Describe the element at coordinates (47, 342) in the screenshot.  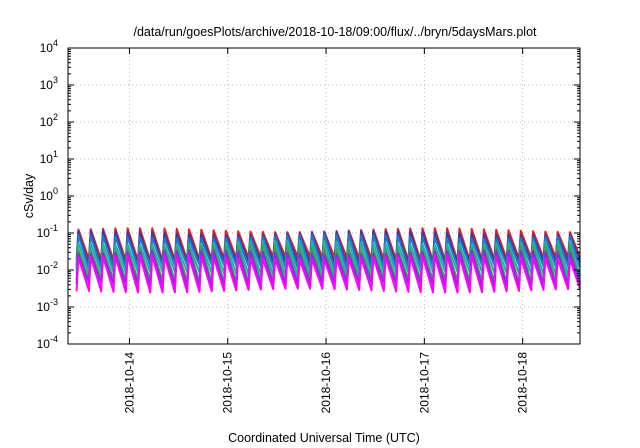
I see `y-tick-label: 10⁻⁴` at that location.